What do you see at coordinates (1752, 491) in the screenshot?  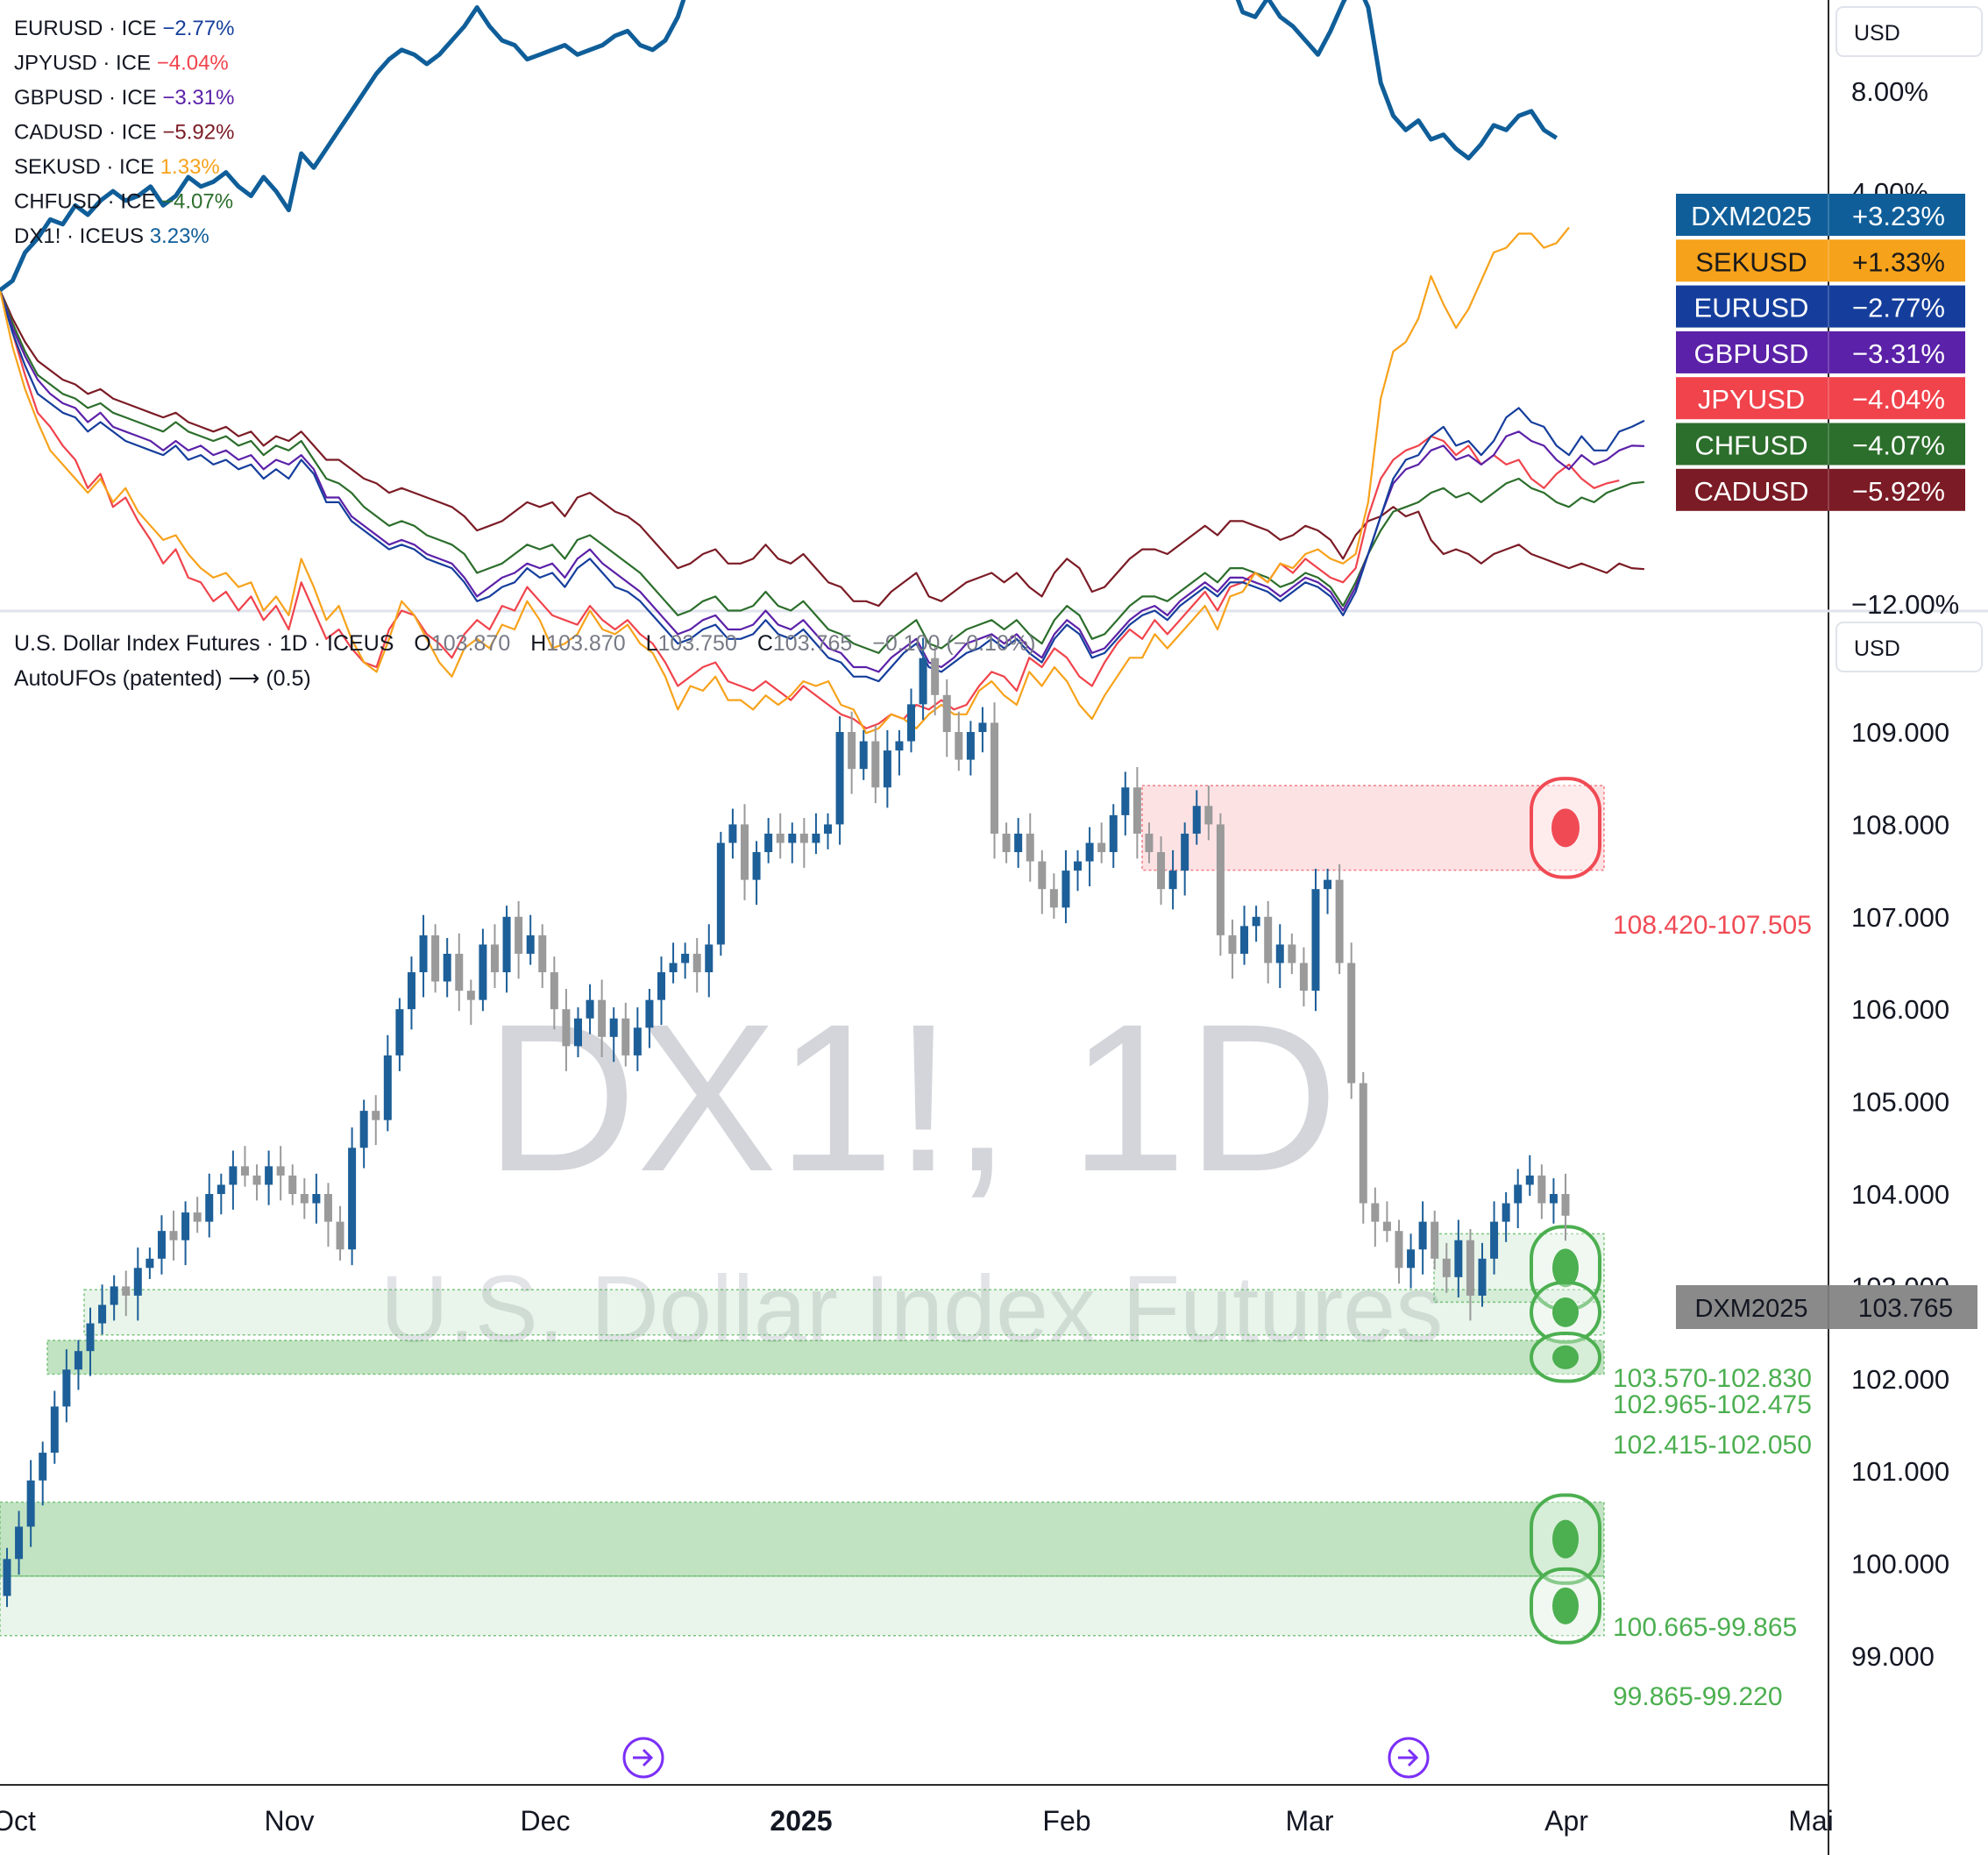 I see `badge-symbol: CADUSD` at bounding box center [1752, 491].